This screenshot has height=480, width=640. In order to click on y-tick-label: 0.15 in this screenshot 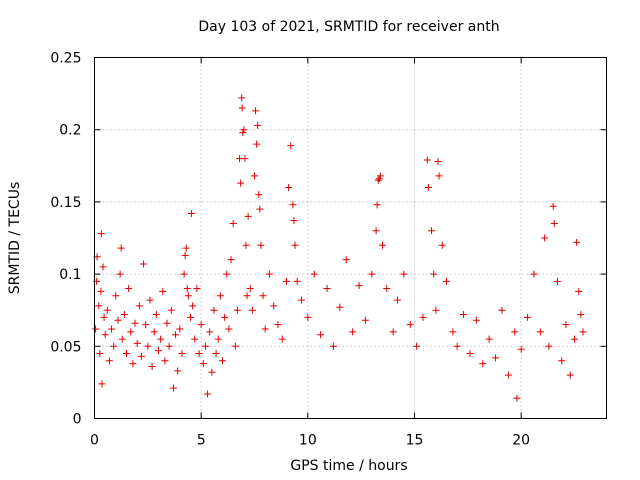, I will do `click(65, 203)`.